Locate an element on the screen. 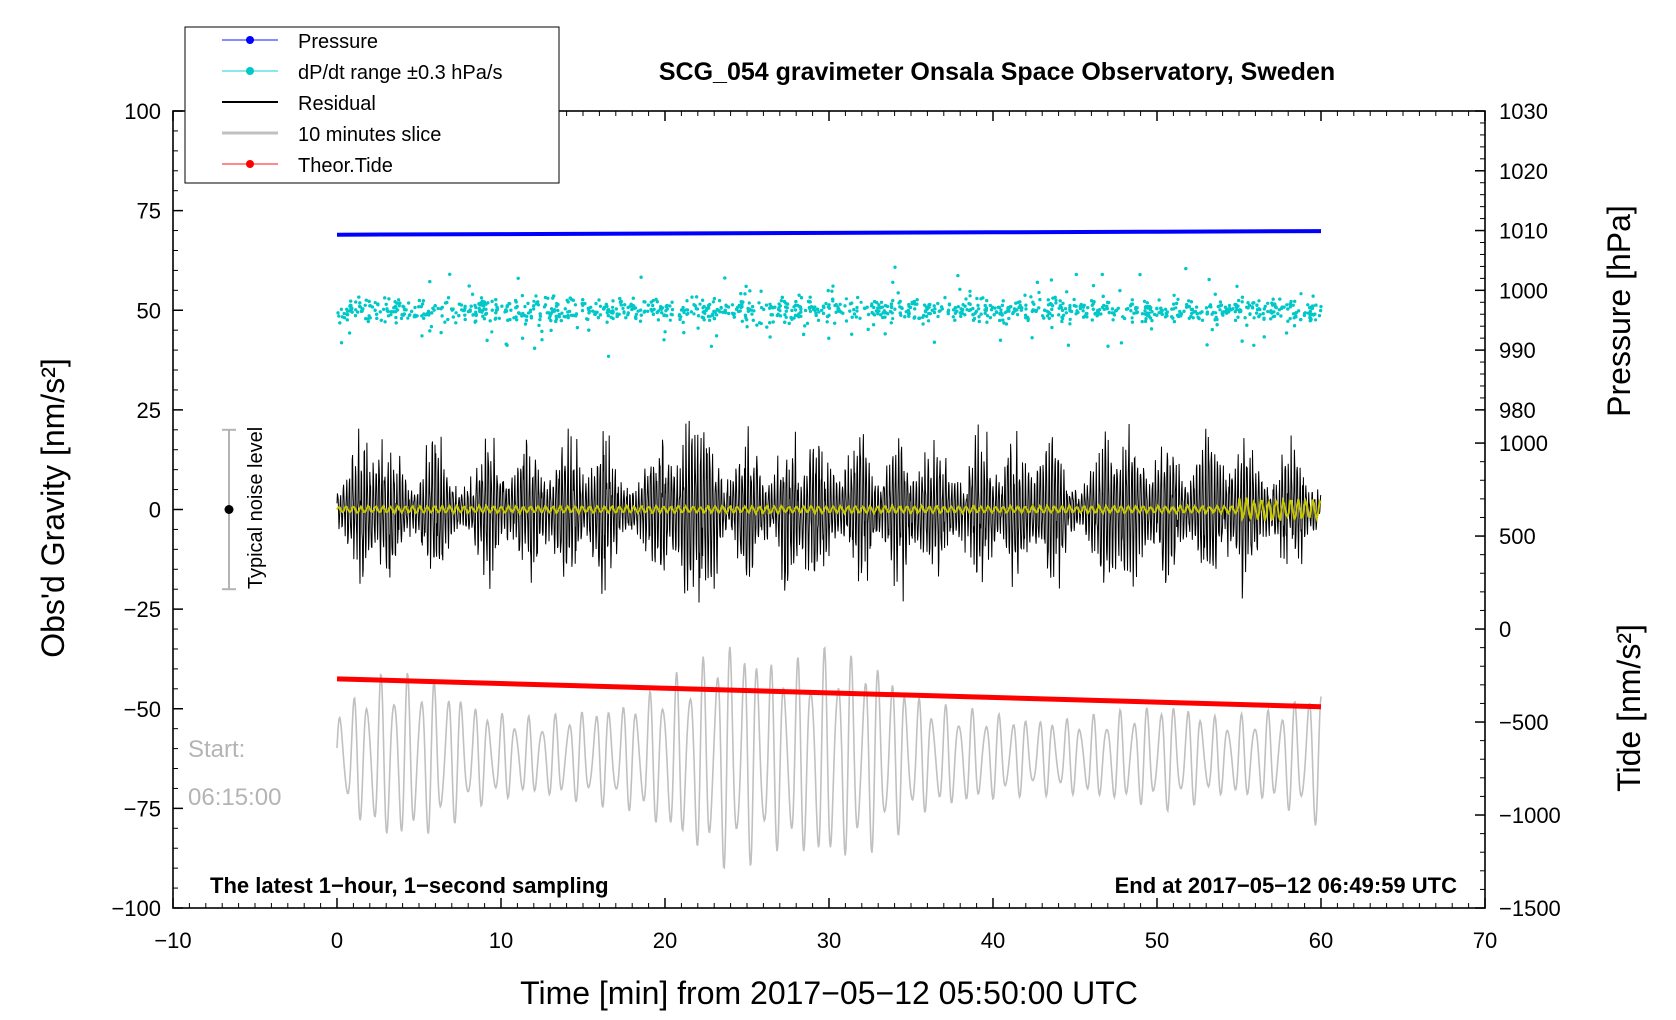 The width and height of the screenshot is (1676, 1020). y-tick-label: −100 is located at coordinates (136, 908).